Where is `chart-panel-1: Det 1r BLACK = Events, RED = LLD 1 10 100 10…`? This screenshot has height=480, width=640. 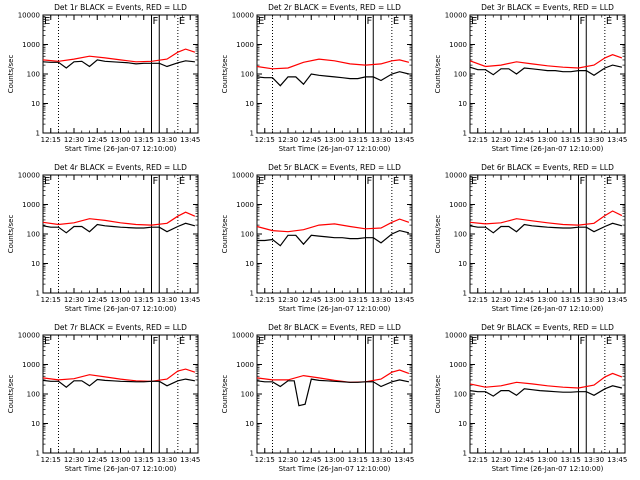
chart-panel-1: Det 1r BLACK = Events, RED = LLD 1 10 100 10… is located at coordinates (103, 78).